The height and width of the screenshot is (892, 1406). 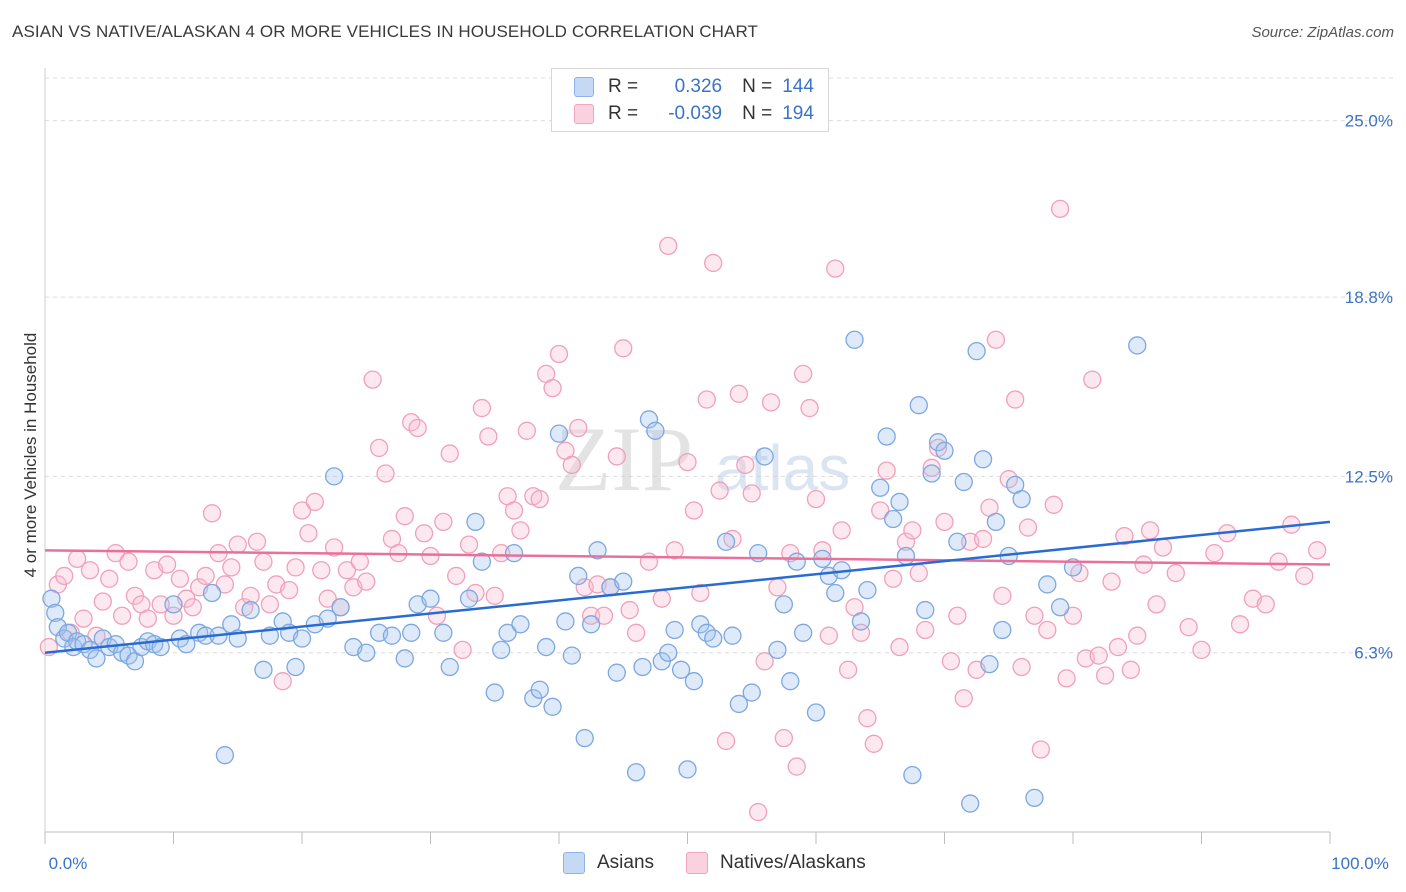 I want to click on legend-n-value: 194, so click(x=798, y=113).